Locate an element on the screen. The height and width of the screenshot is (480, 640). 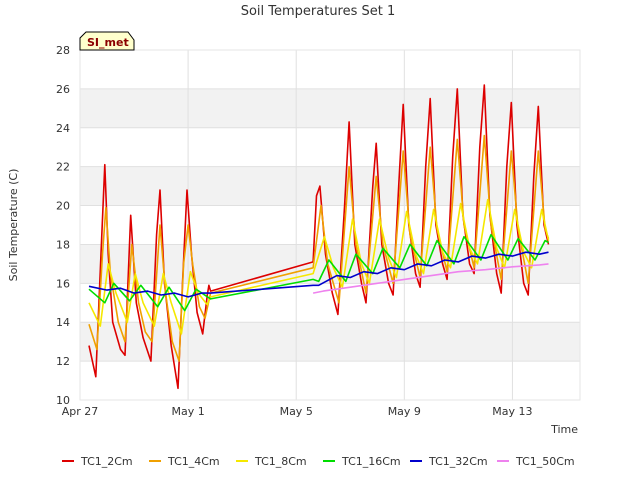
legend-item-tc1_32cm: TC1_32Cm is located at coordinates (449, 461).